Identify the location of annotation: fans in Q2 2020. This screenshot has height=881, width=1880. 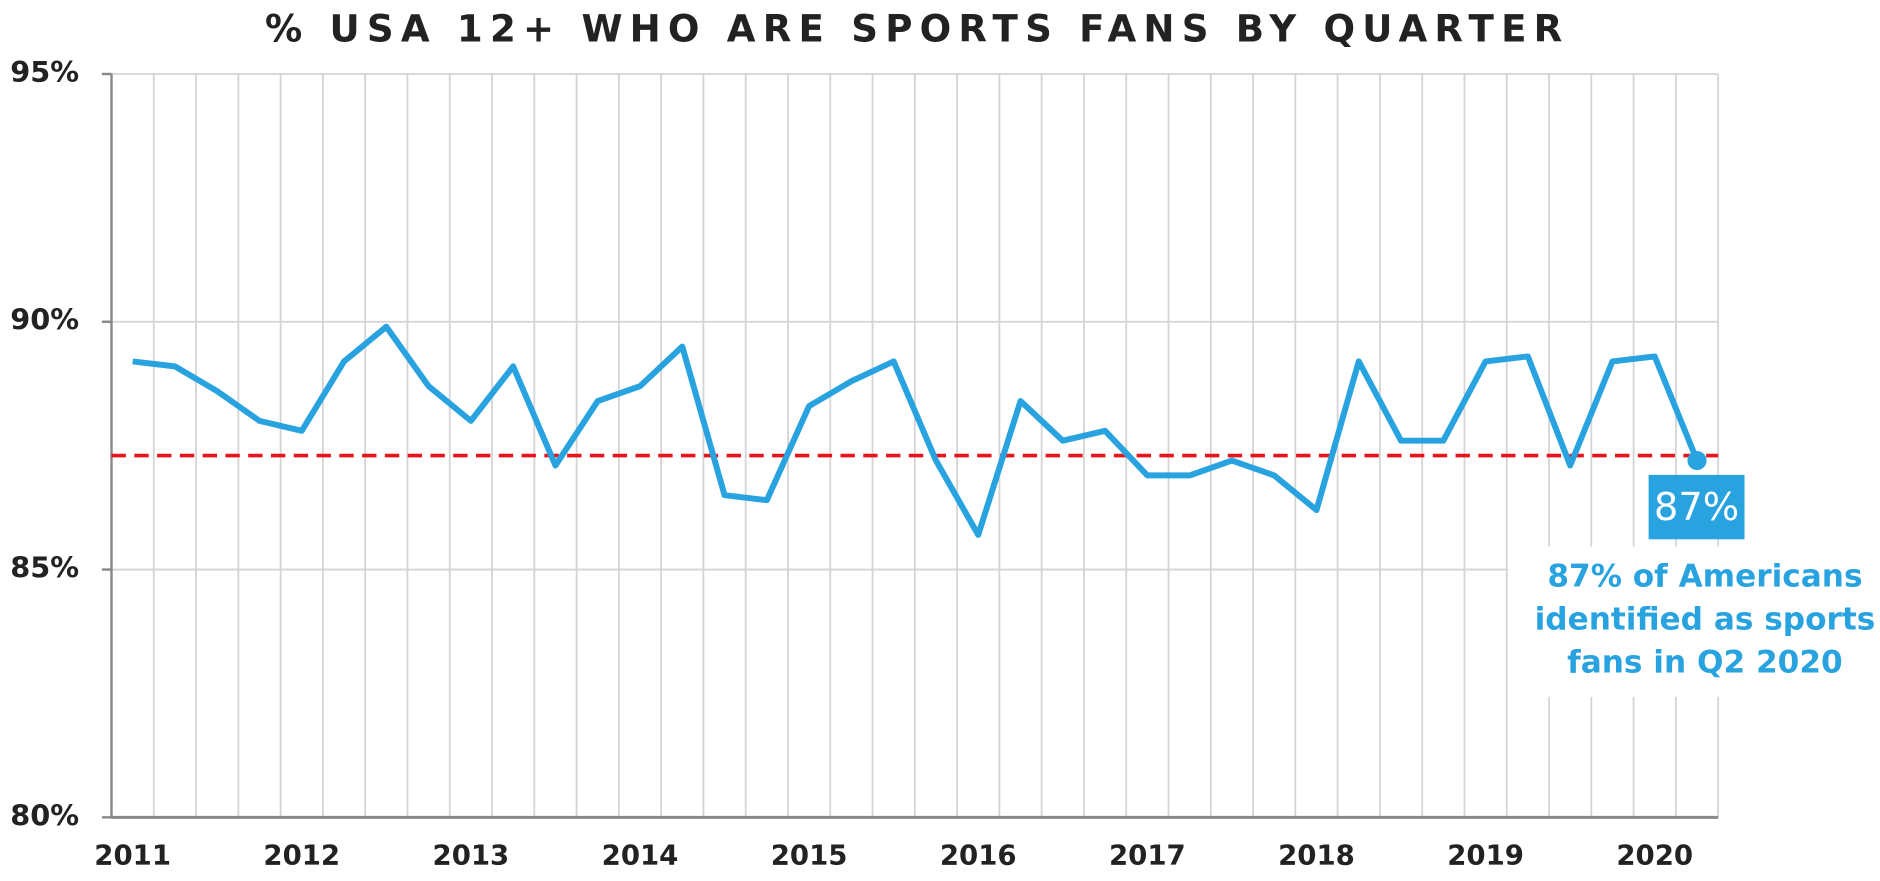
(1705, 662).